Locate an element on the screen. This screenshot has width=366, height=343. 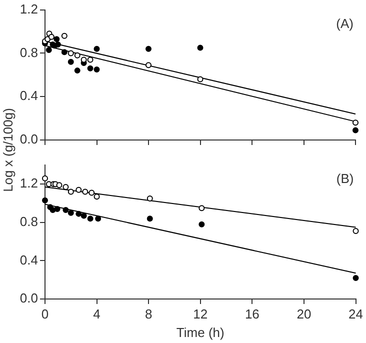
x-tick-label: 4 is located at coordinates (96, 314).